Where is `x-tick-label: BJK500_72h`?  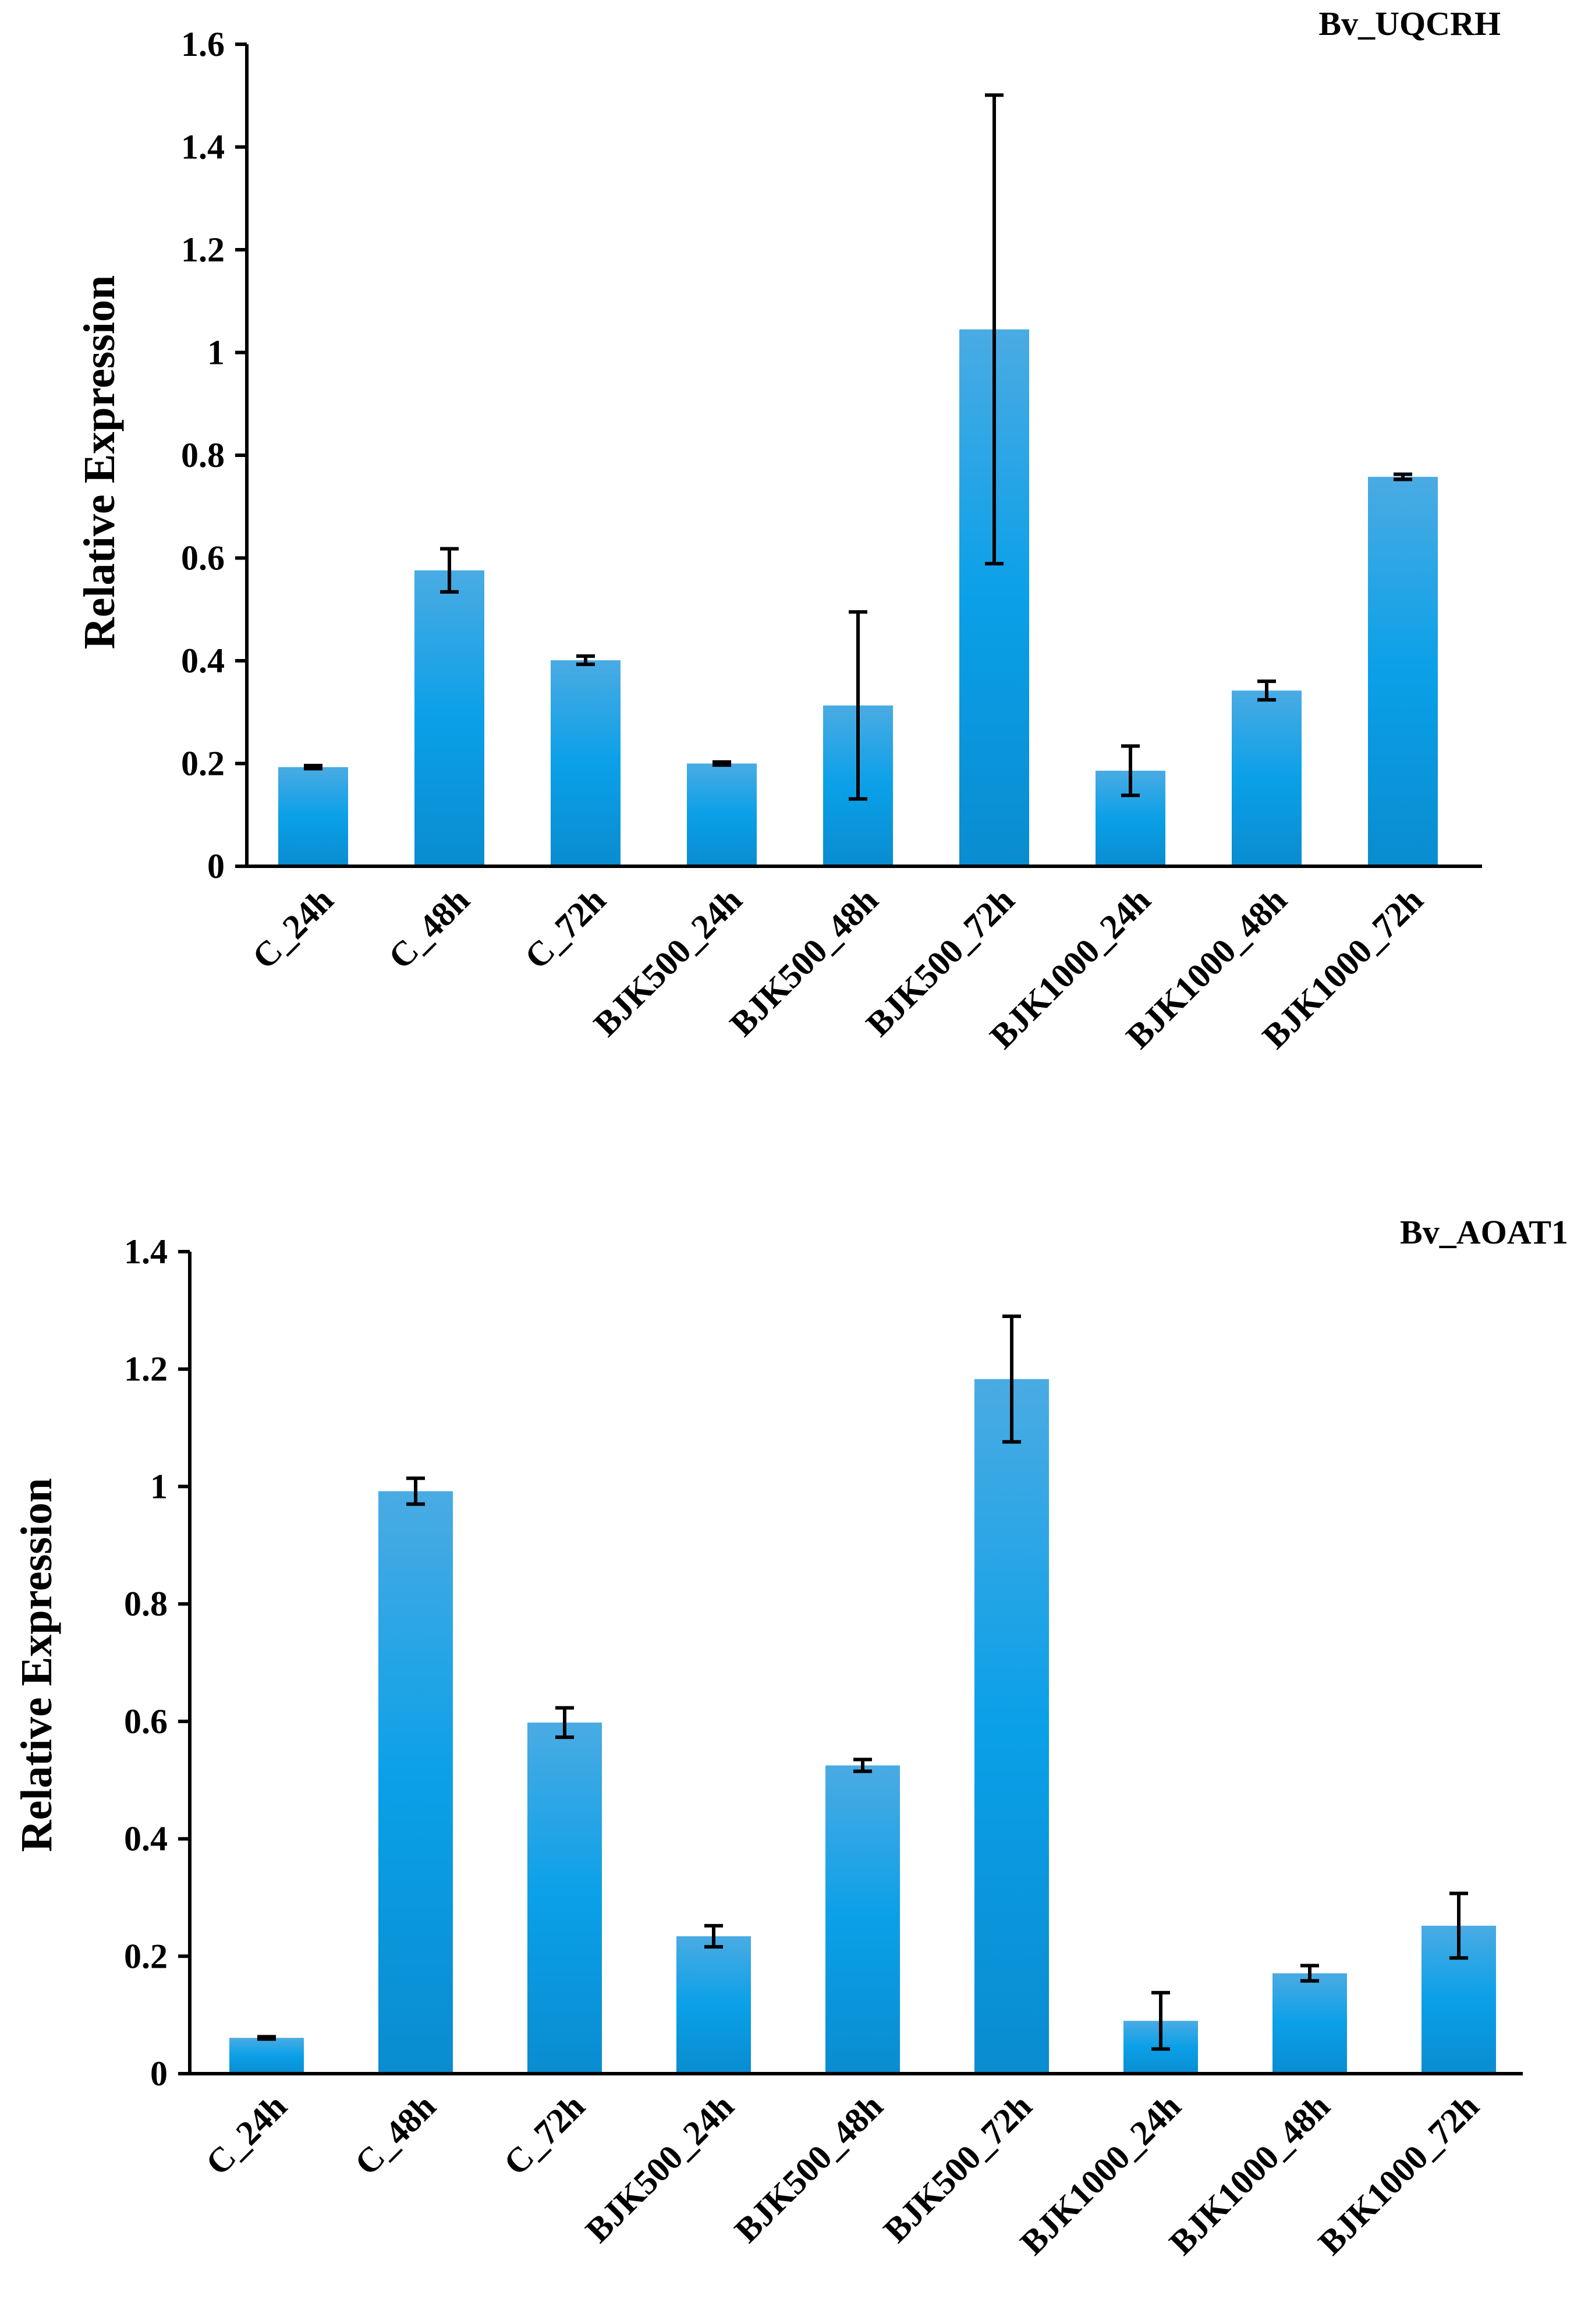
x-tick-label: BJK500_72h is located at coordinates (958, 2168).